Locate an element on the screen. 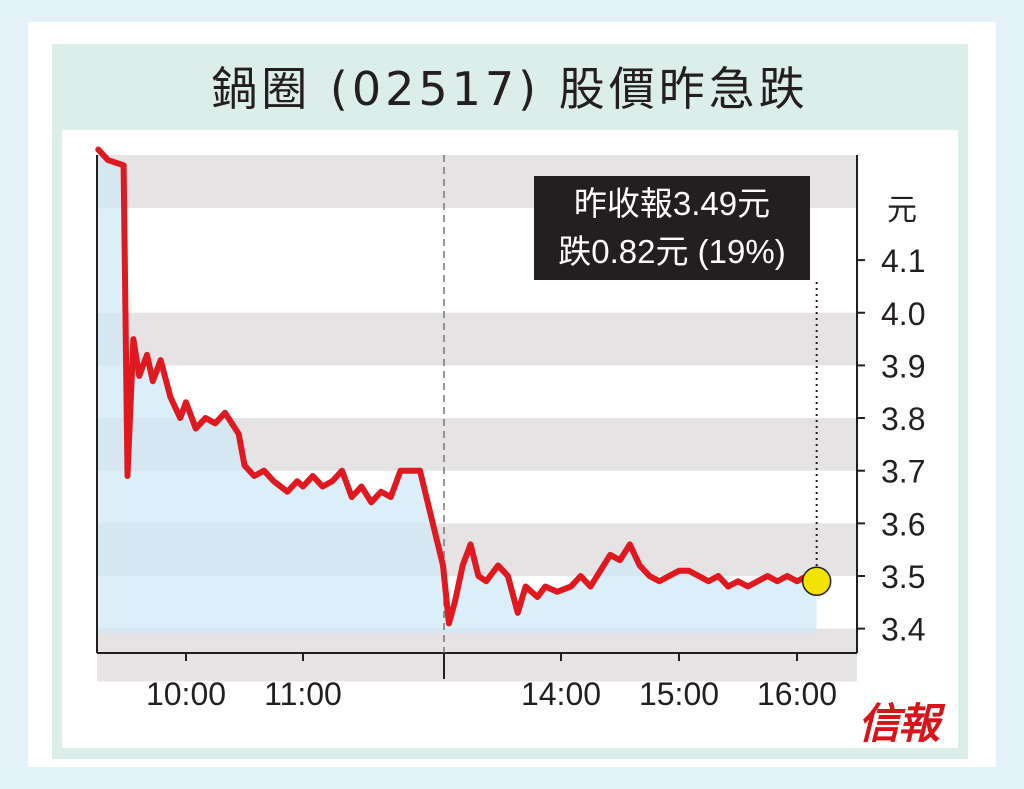 This screenshot has width=1024, height=789. x-tick-label: 16:00 is located at coordinates (797, 694).